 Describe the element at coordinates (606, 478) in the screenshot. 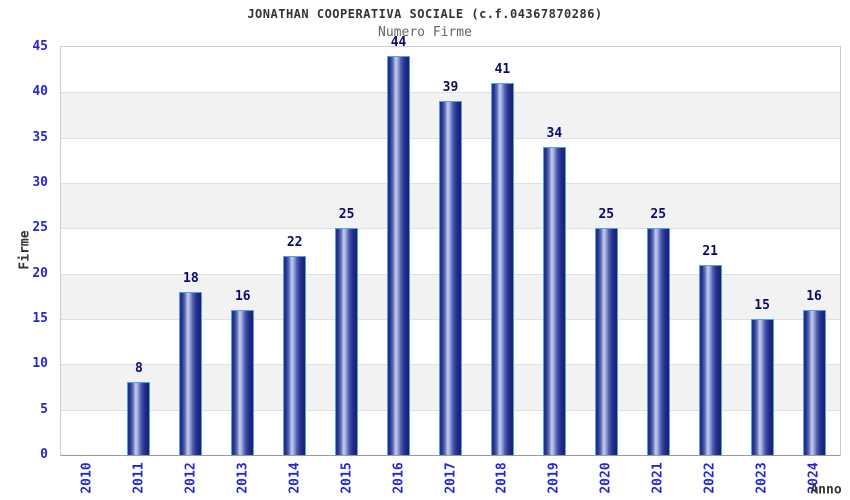

I see `x-tick-2020: 2020` at that location.